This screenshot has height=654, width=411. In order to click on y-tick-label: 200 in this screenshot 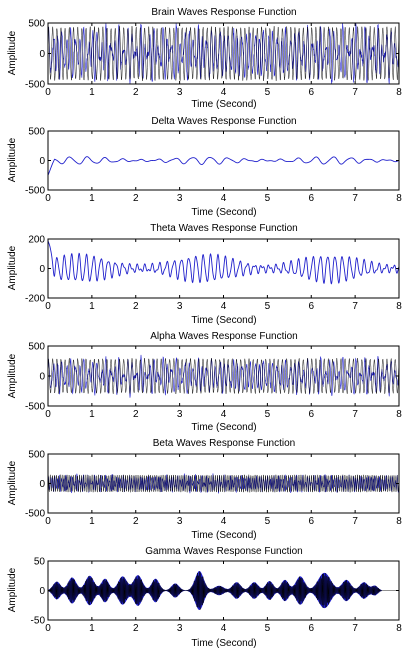, I will do `click(36, 240)`.